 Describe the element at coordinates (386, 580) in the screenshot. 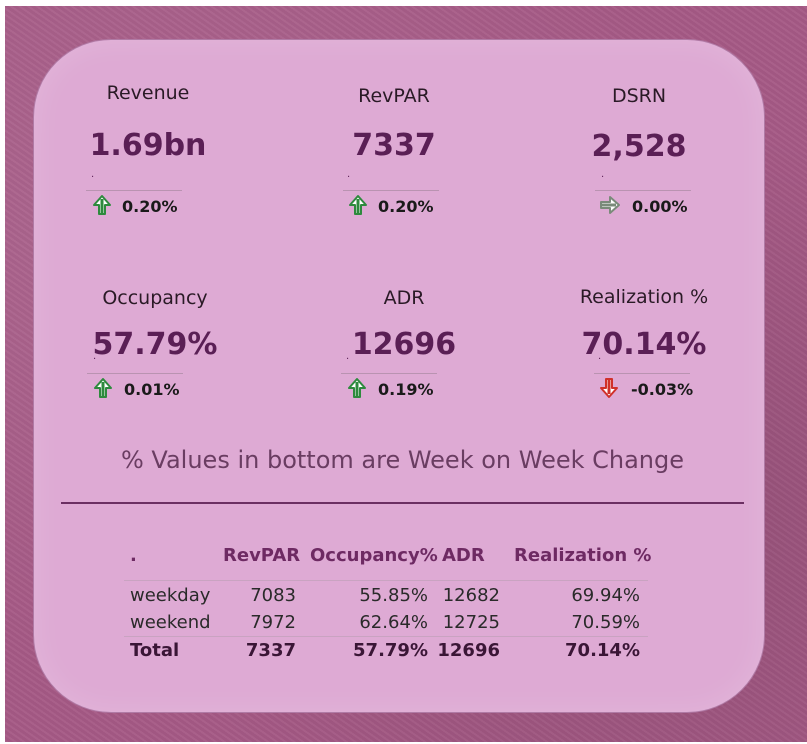

I see `table-header-rule` at that location.